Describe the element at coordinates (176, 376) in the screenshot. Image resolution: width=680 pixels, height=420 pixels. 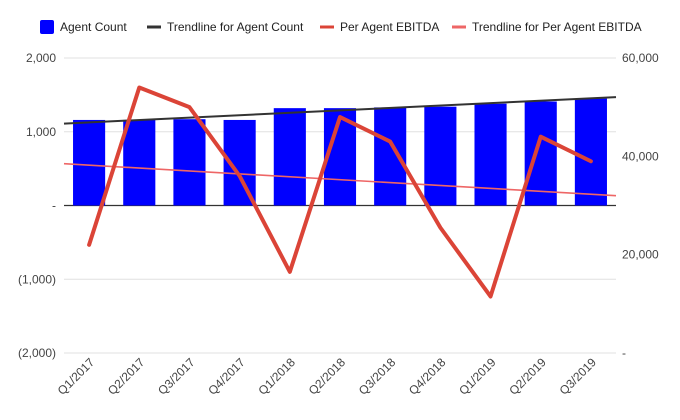
I see `x-tick-label: Q3/2017` at that location.